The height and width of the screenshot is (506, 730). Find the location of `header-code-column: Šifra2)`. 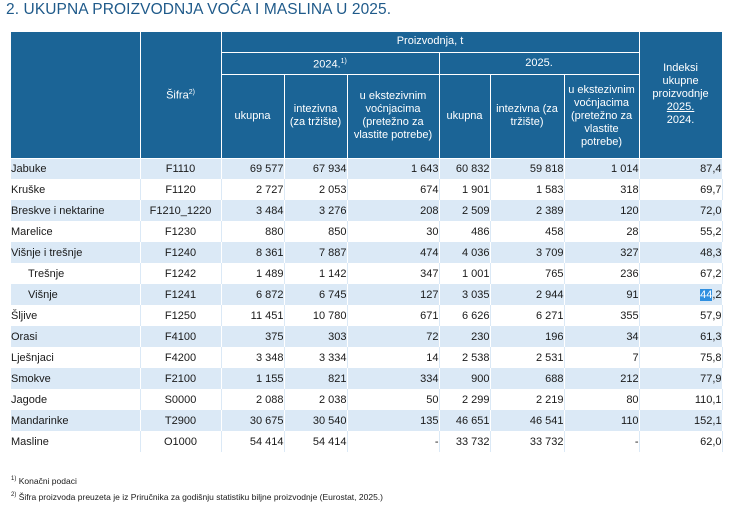

header-code-column: Šifra2) is located at coordinates (181, 95).